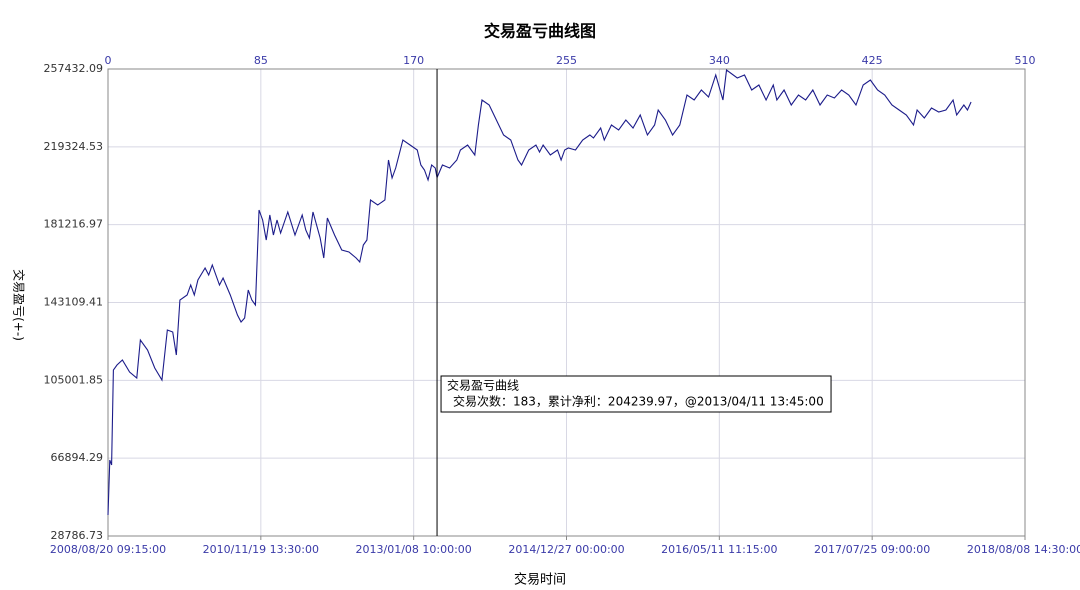 This screenshot has width=1080, height=590. Describe the element at coordinates (1023, 549) in the screenshot. I see `x-tick-label: 2018/08/08 14:30:00` at that location.